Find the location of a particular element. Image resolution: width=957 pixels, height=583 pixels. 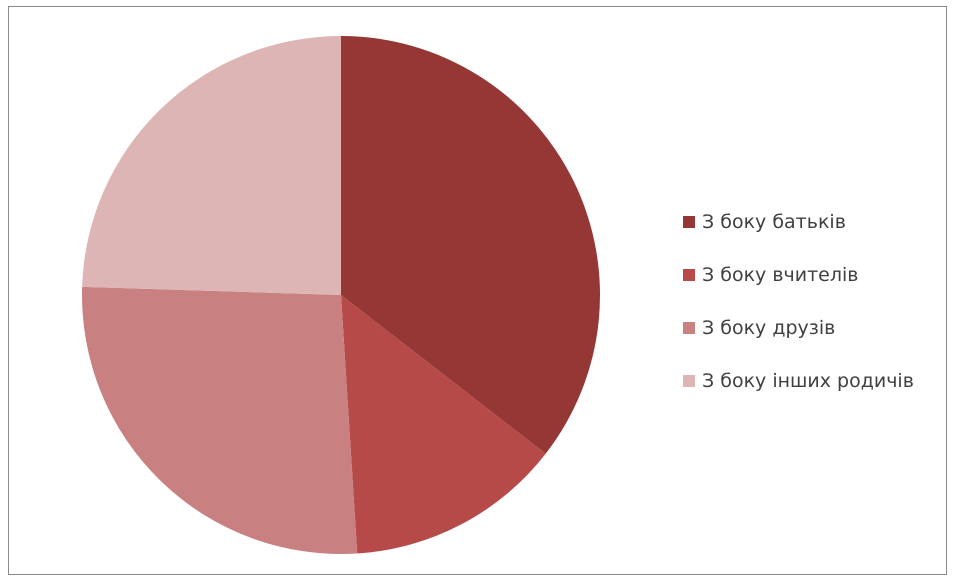

pie-slice-other-relatives is located at coordinates (211, 165).